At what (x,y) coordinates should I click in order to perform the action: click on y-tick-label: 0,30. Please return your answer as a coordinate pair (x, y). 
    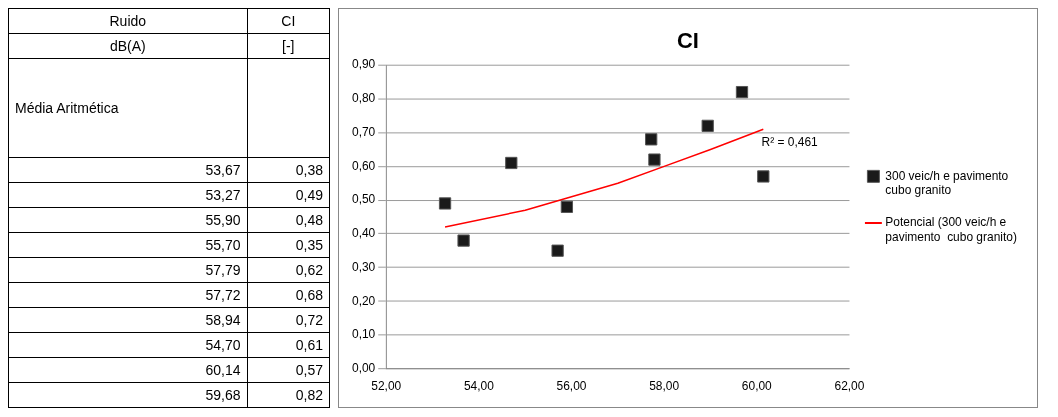
    Looking at the image, I should click on (363, 266).